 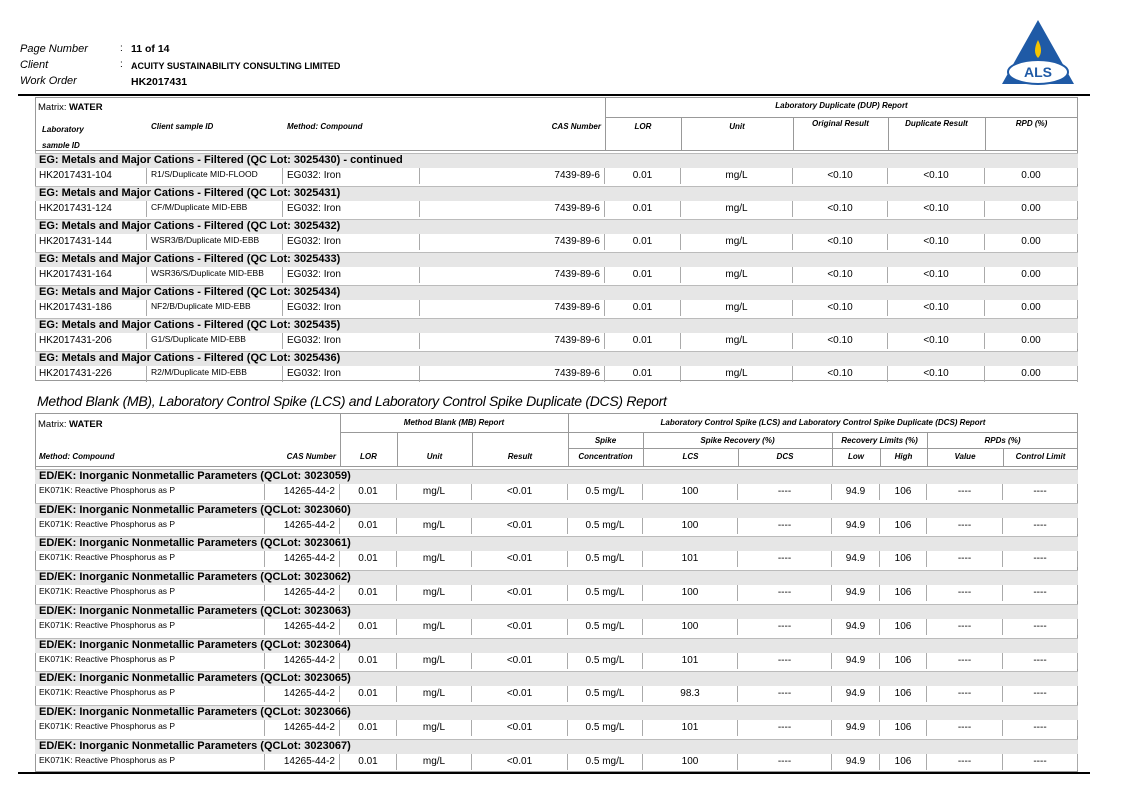 I want to click on duplicate-cell: R1/S/Duplicate MID-FLOOD, so click(x=215, y=176).